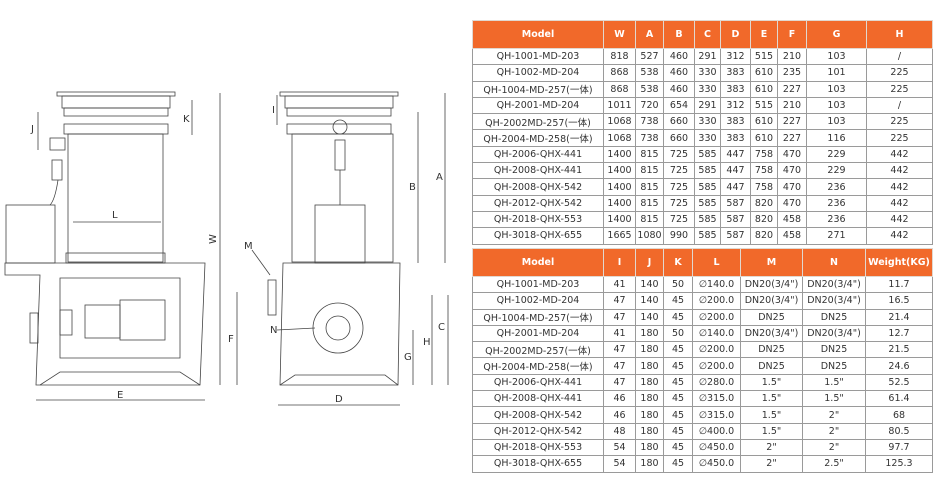  Describe the element at coordinates (899, 350) in the screenshot. I see `value-cell: 21.5` at that location.